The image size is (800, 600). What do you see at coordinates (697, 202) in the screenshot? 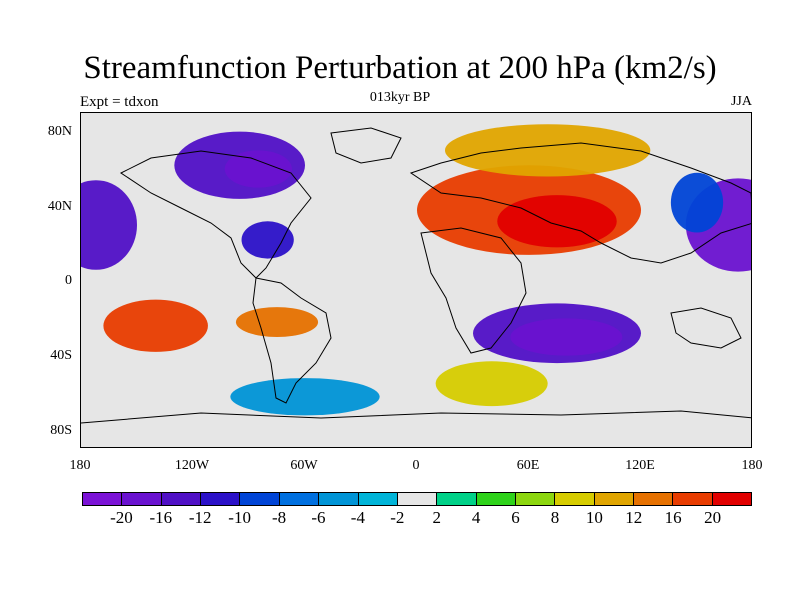
I see `field-west-pacific-low` at bounding box center [697, 202].